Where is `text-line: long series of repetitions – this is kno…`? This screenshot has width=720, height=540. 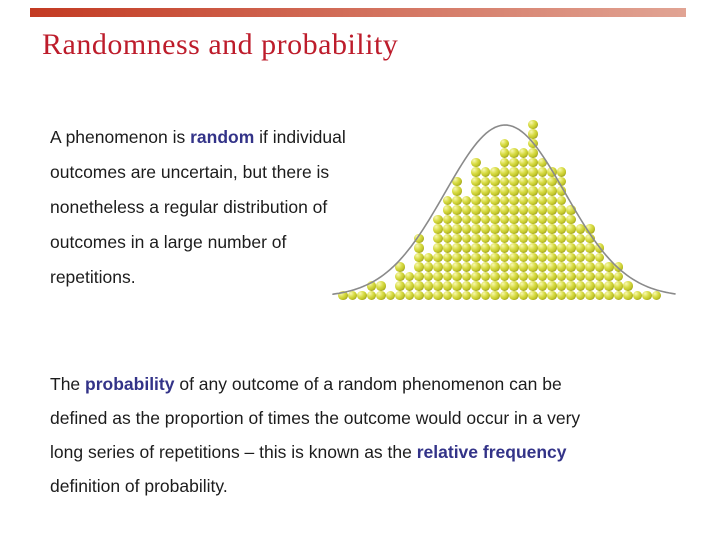 text-line: long series of repetitions – this is kno… is located at coordinates (315, 452).